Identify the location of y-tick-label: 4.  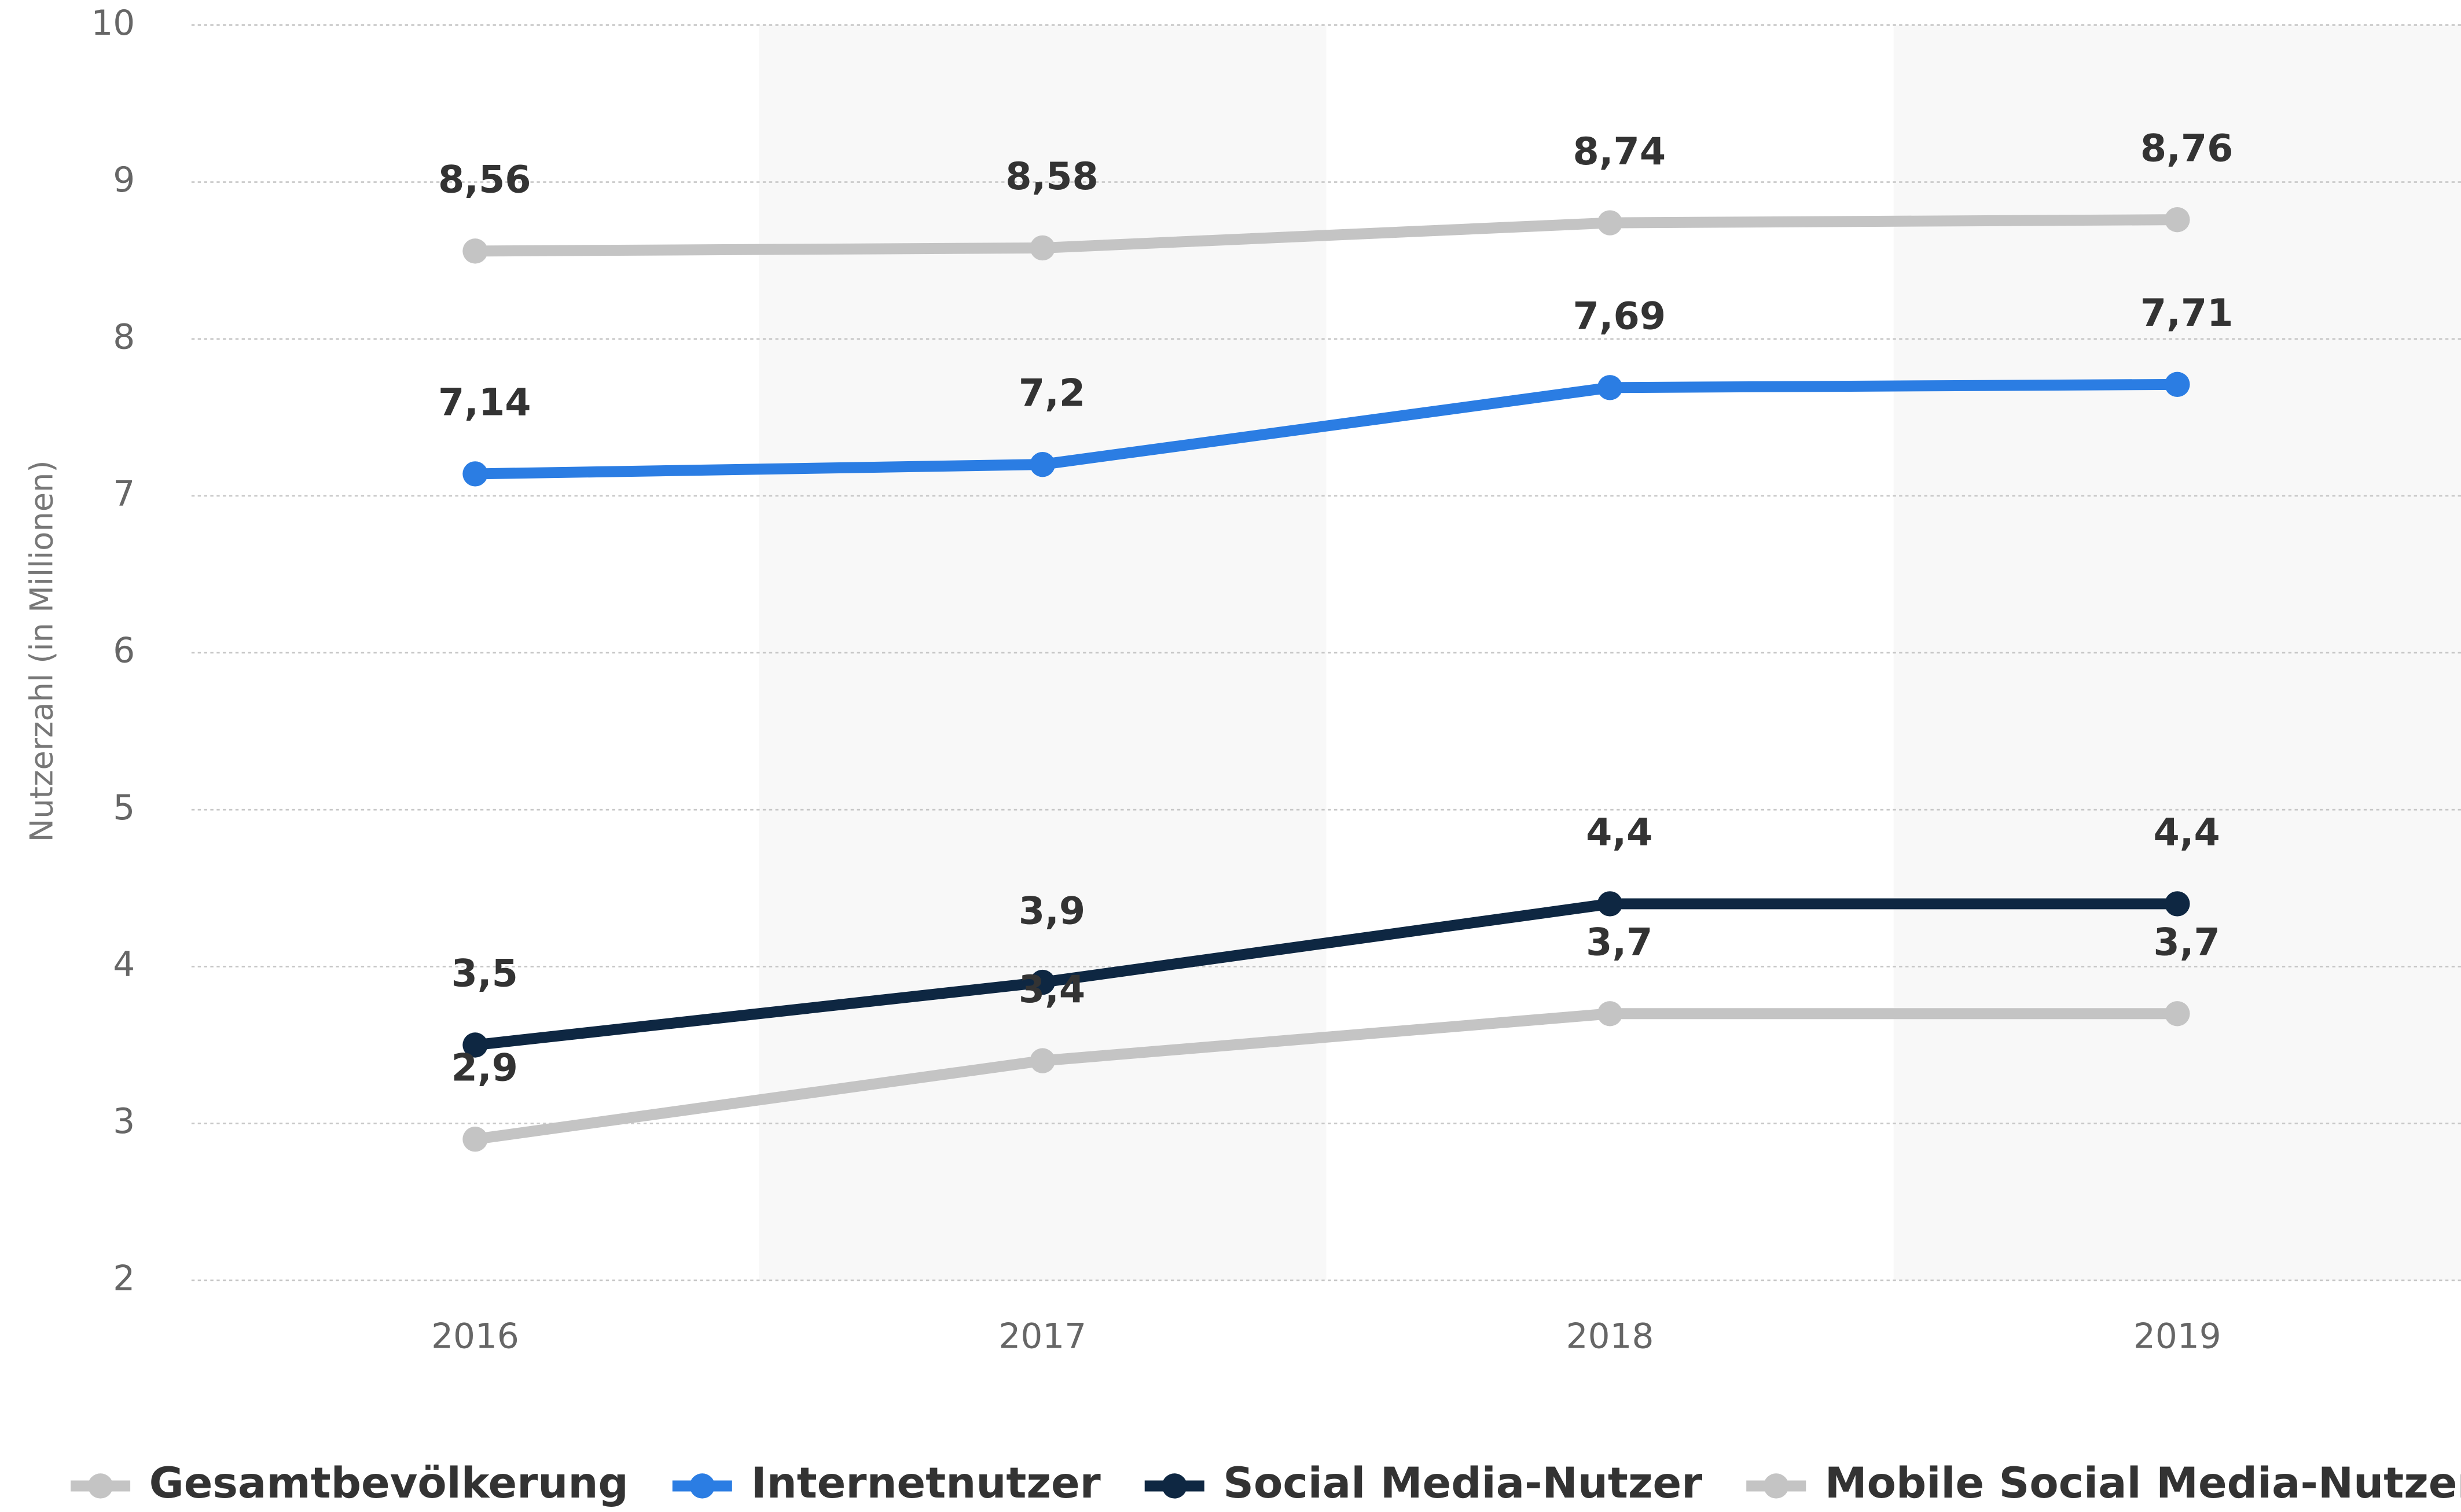
(124, 965).